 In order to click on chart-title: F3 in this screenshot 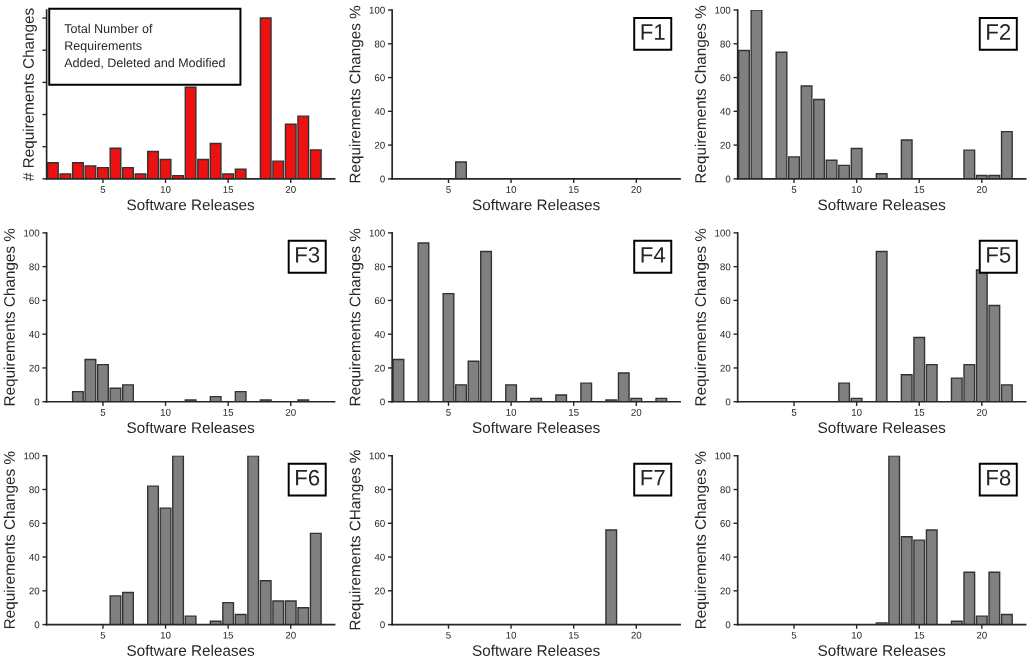, I will do `click(308, 254)`.